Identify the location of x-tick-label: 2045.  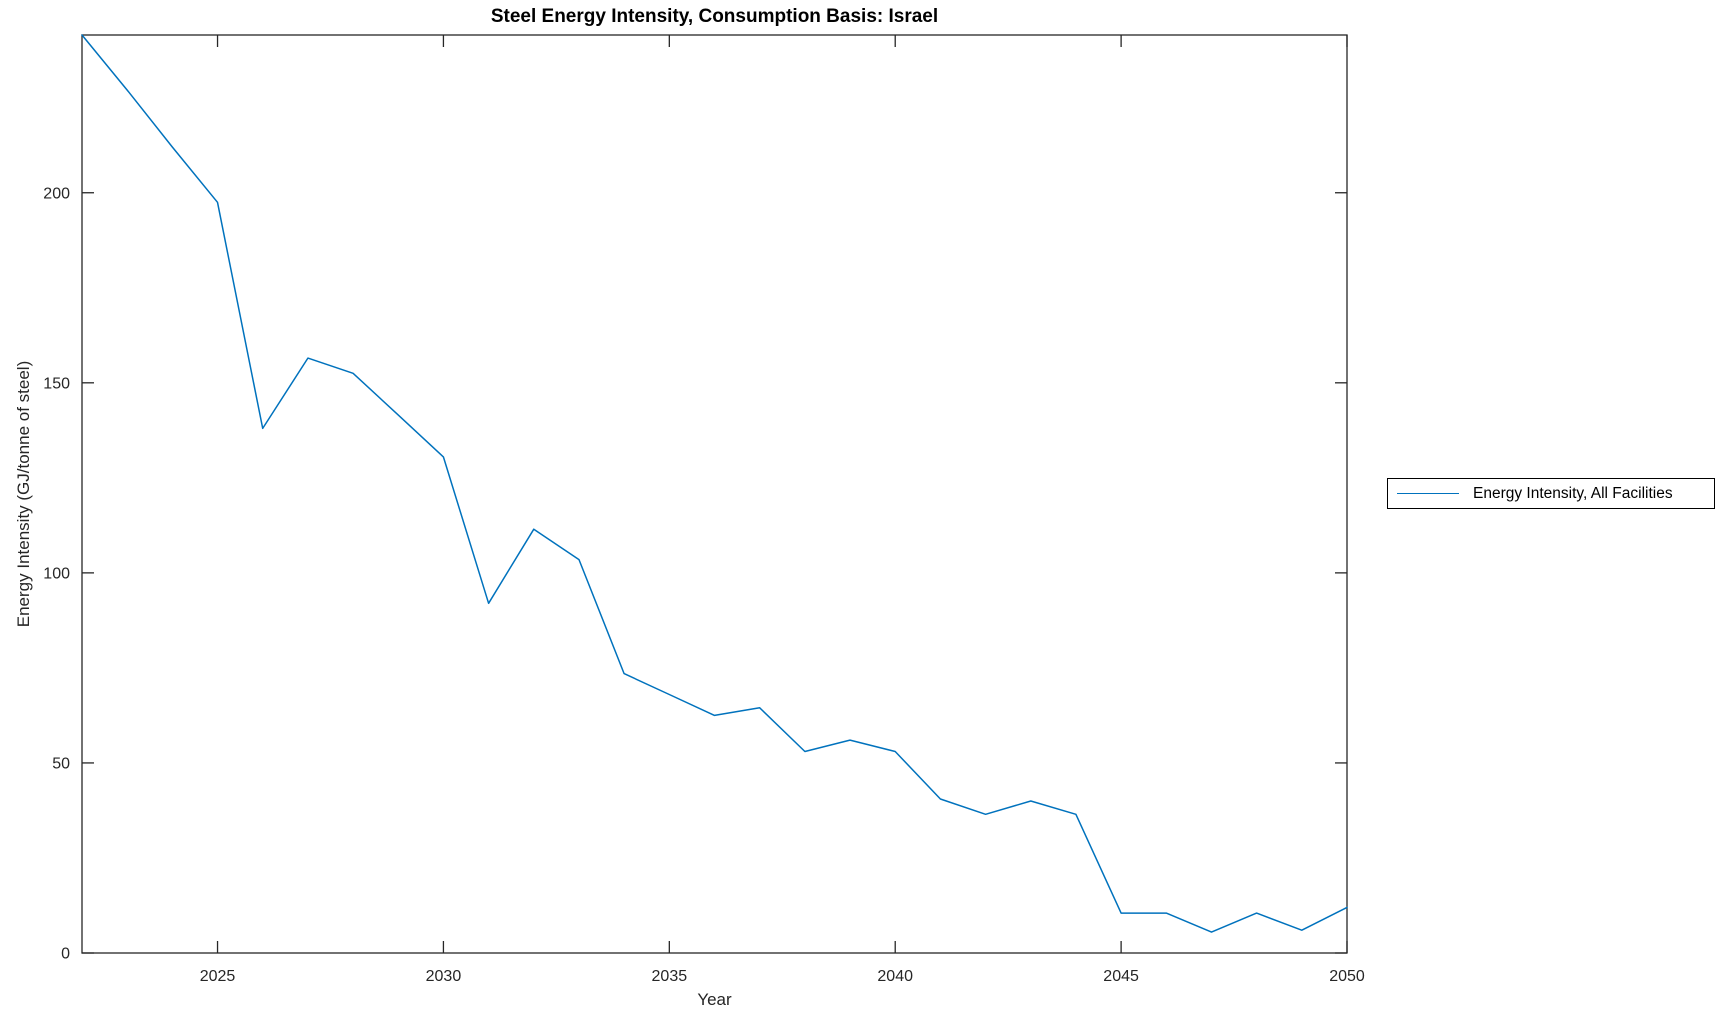
(1121, 976).